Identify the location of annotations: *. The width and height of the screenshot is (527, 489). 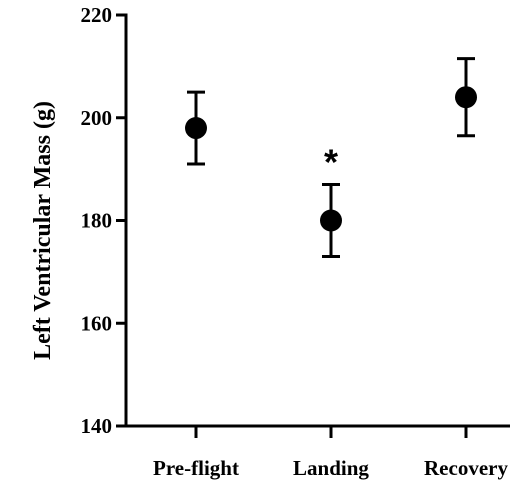
(331, 162).